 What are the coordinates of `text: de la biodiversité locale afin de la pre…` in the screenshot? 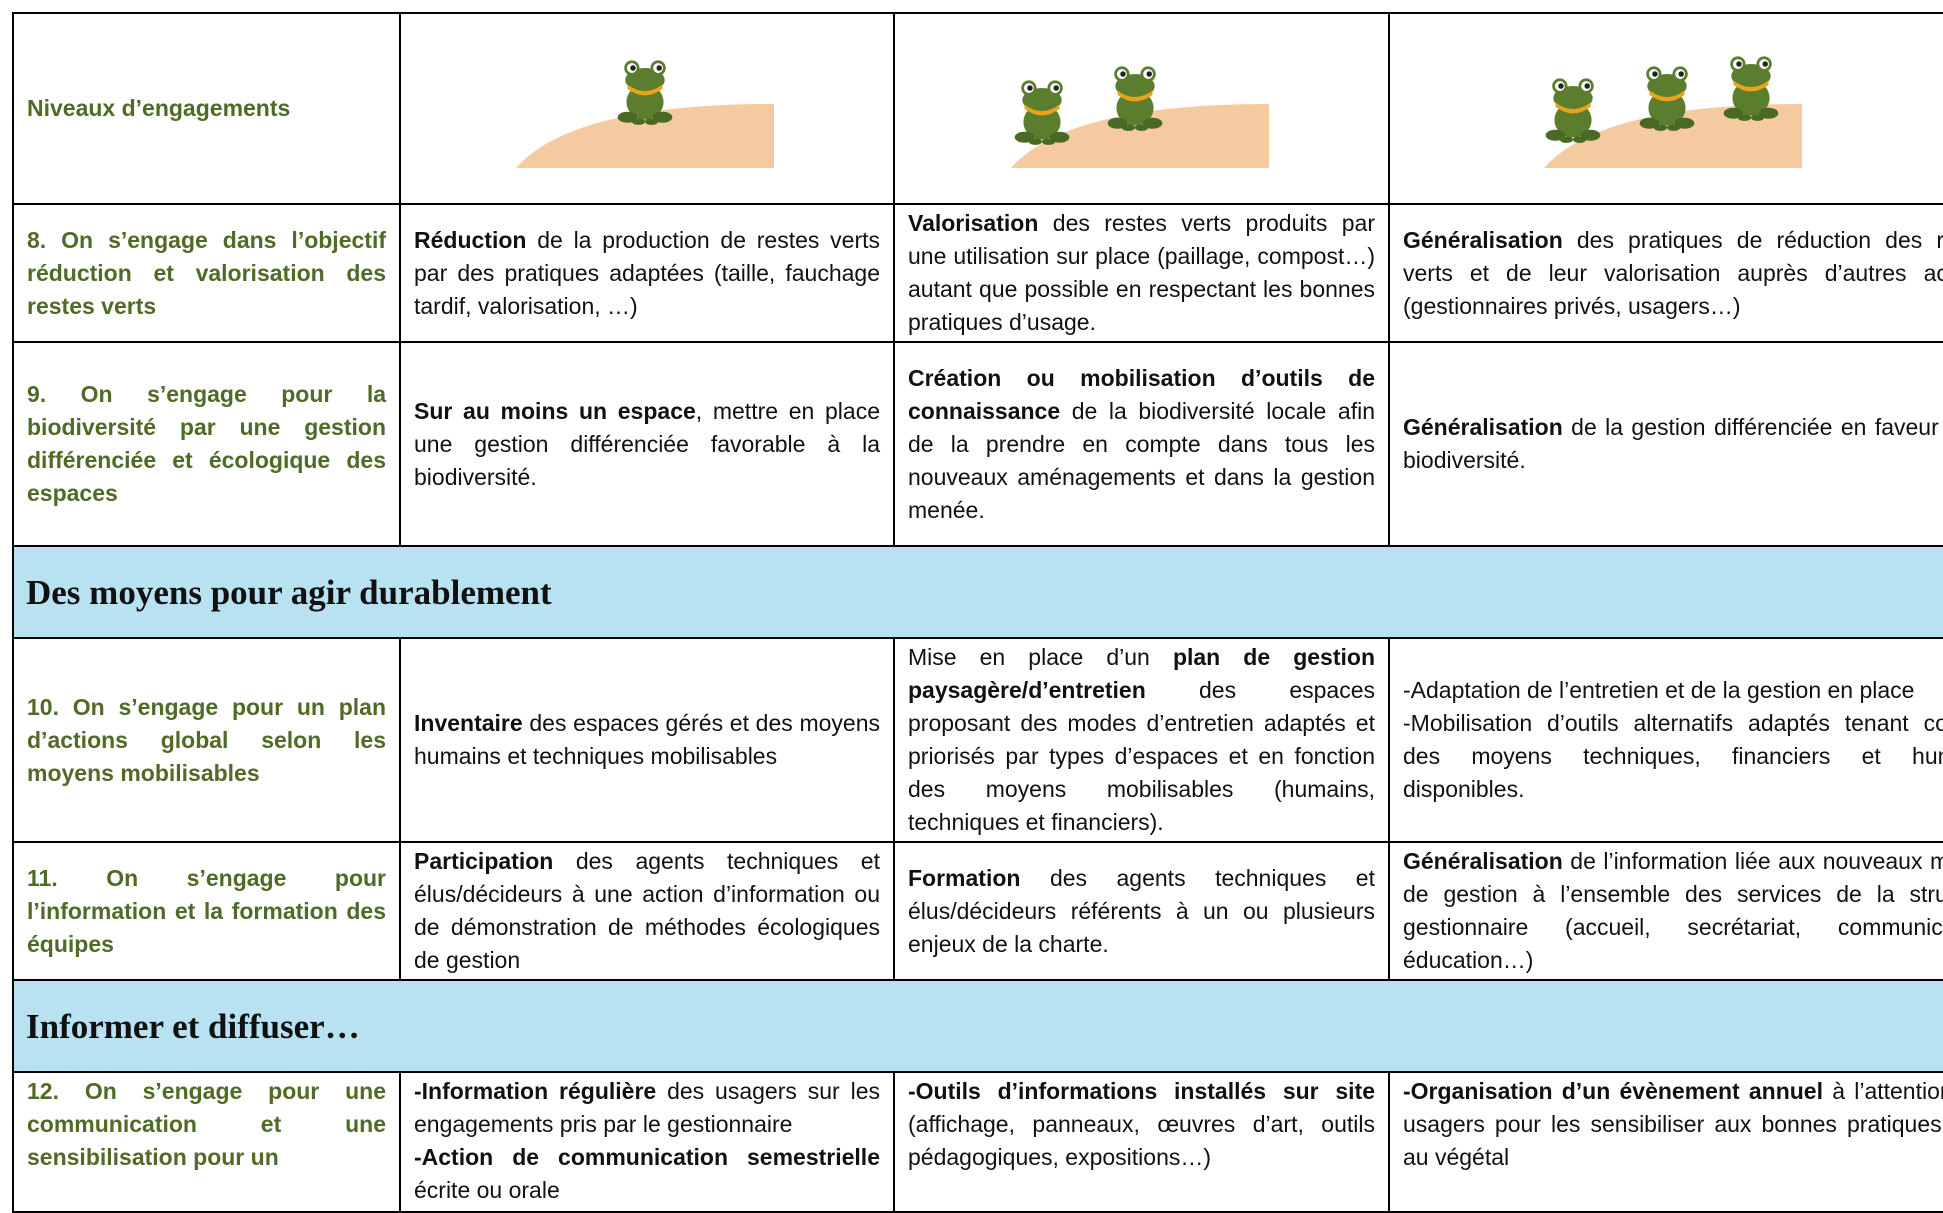 It's located at (1141, 460).